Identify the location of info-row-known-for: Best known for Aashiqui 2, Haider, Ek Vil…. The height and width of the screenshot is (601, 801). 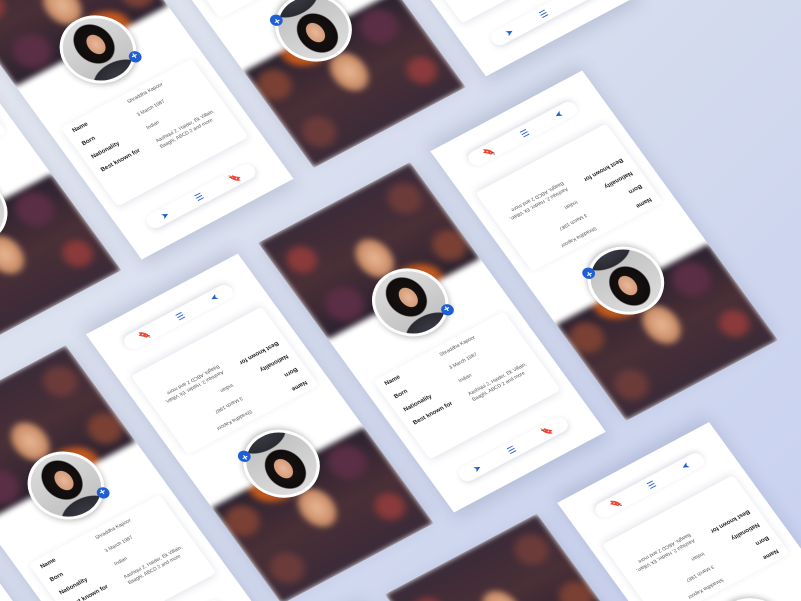
(125, 572).